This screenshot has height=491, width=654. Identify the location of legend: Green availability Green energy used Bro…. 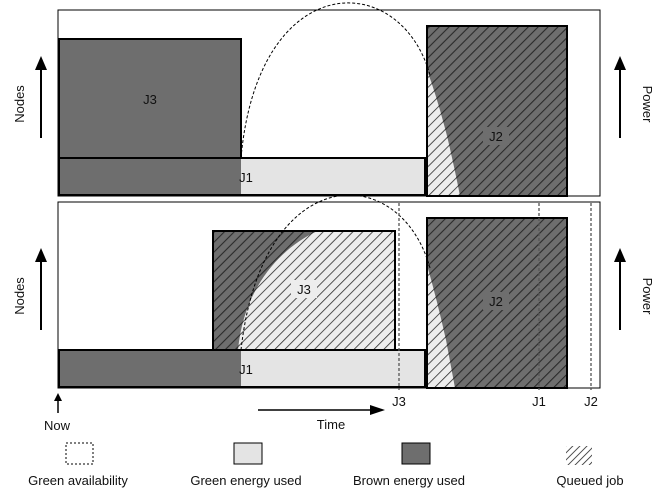
(326, 465).